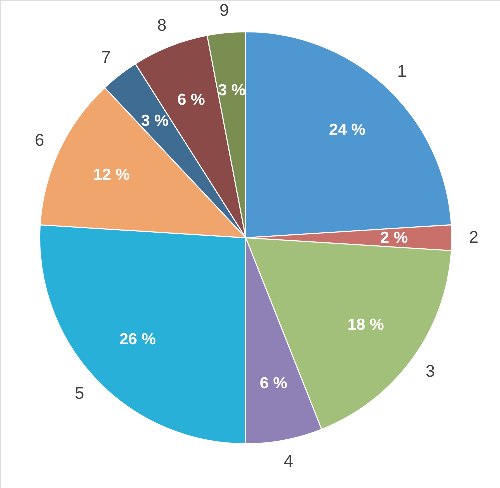 The height and width of the screenshot is (488, 500). I want to click on slice-label: 7, so click(106, 57).